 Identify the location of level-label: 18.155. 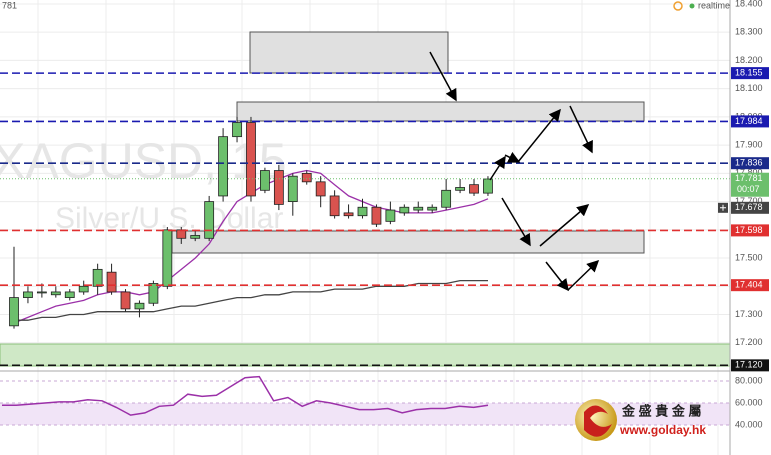
(749, 73).